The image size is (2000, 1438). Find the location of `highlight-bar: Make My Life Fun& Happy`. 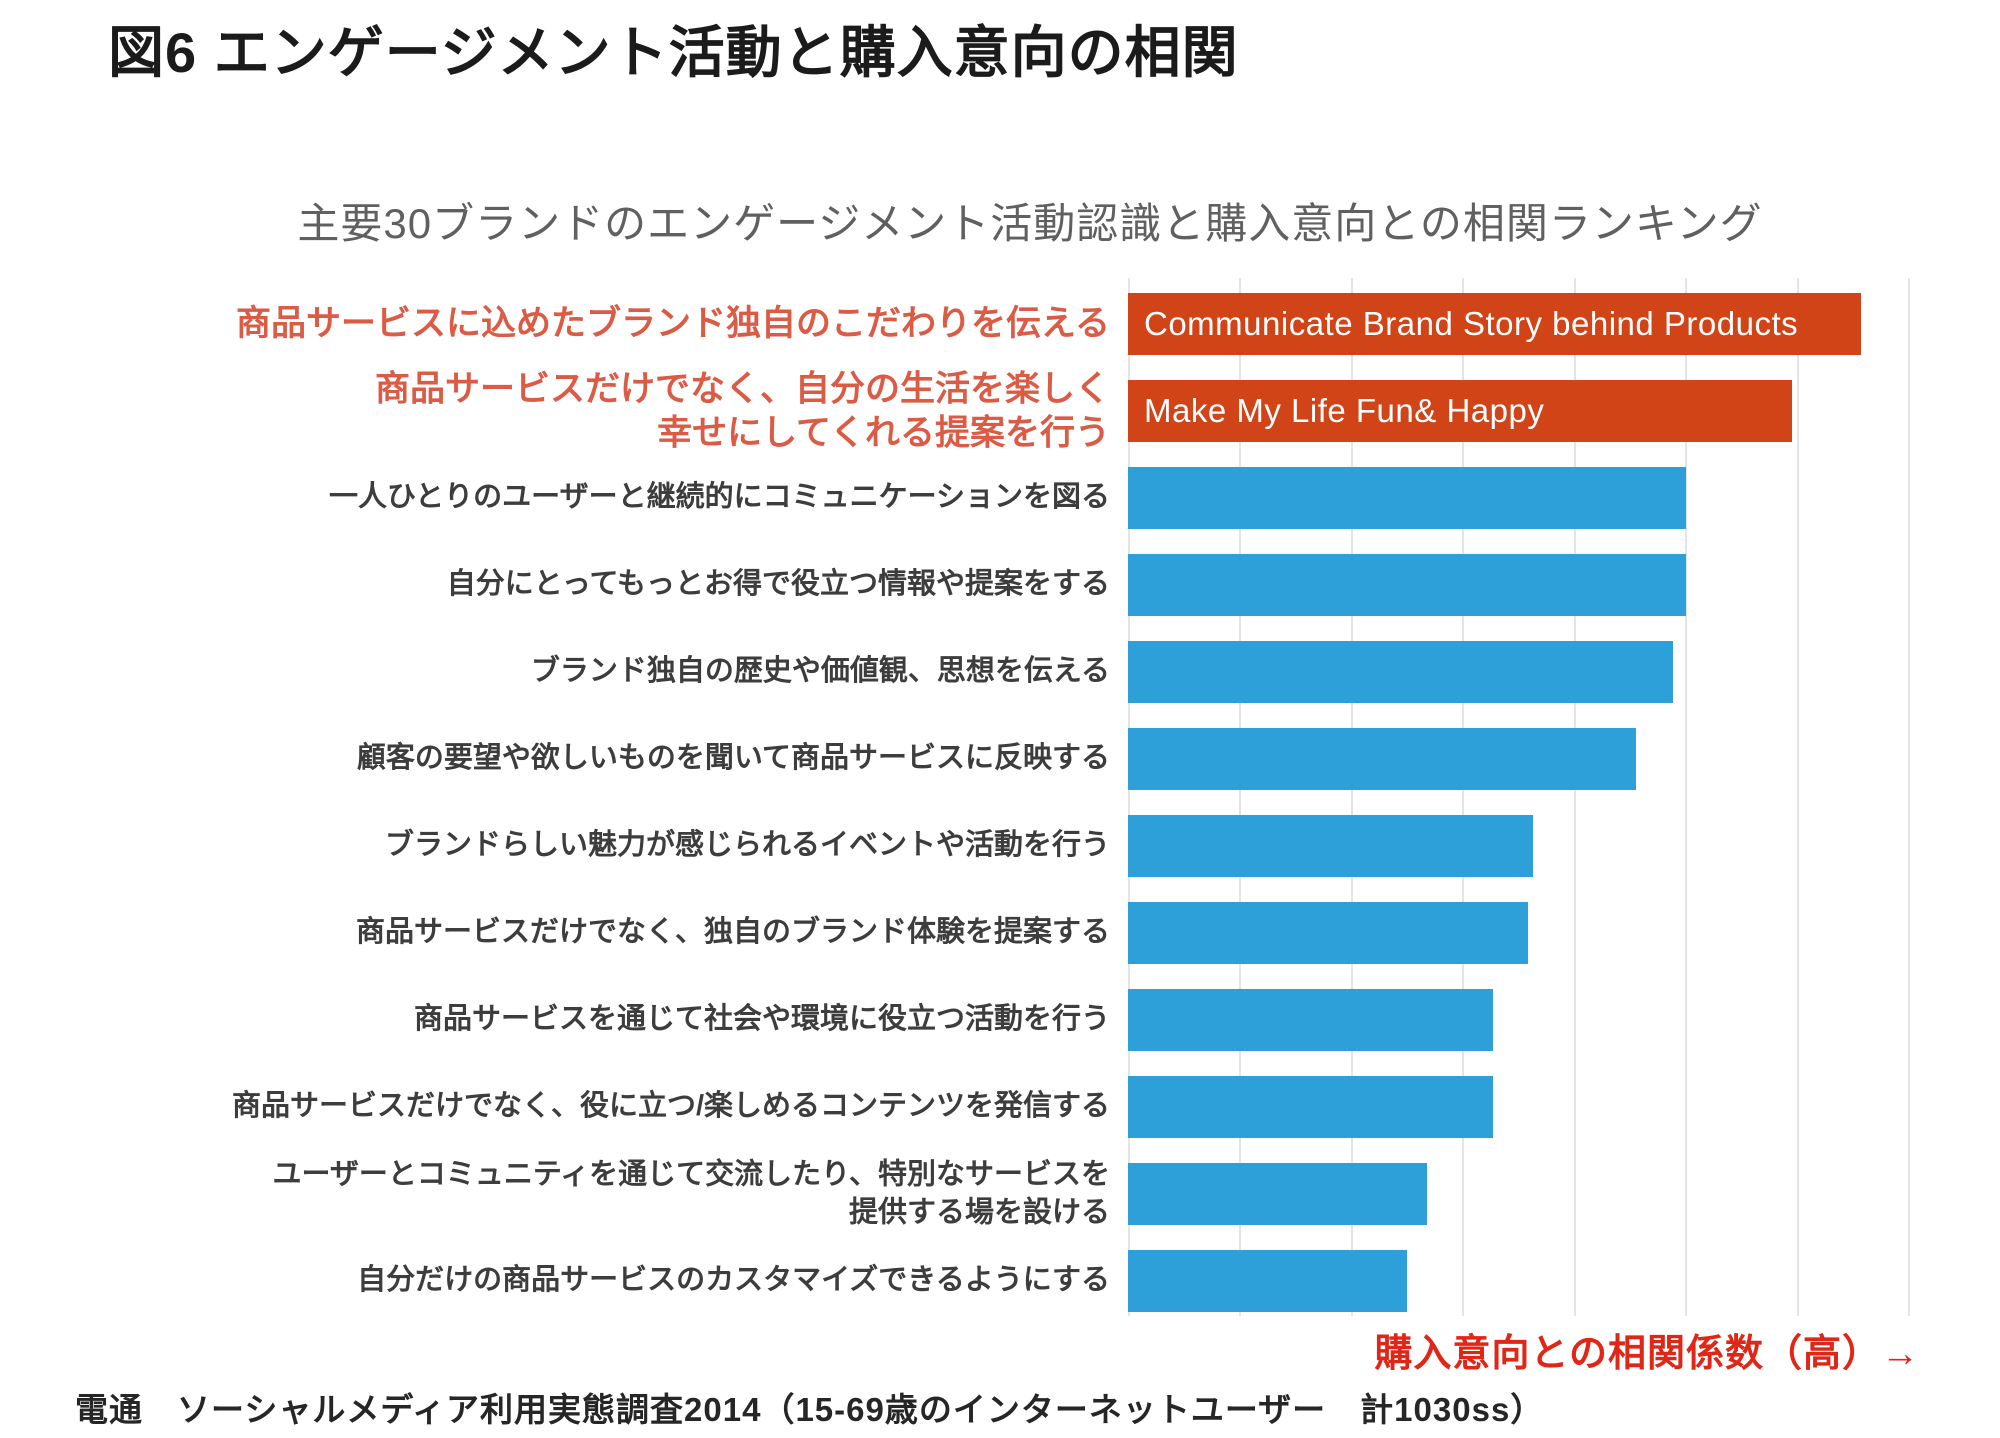

highlight-bar: Make My Life Fun& Happy is located at coordinates (1460, 411).